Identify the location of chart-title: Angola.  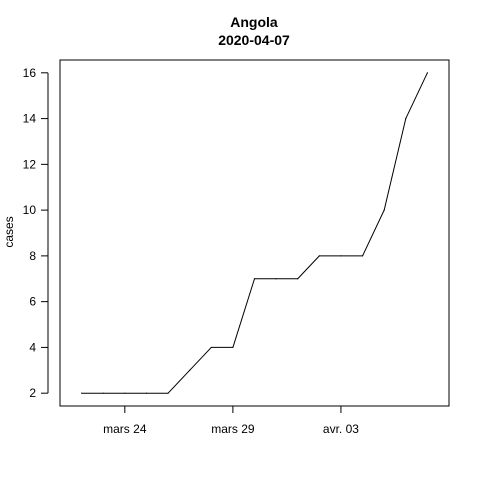
(254, 22).